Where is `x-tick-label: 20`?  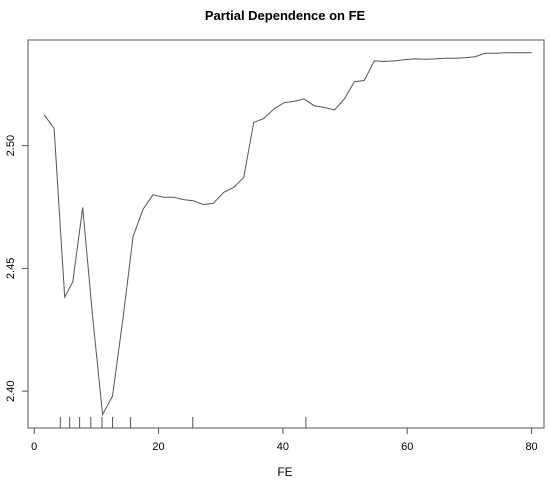 x-tick-label: 20 is located at coordinates (158, 447).